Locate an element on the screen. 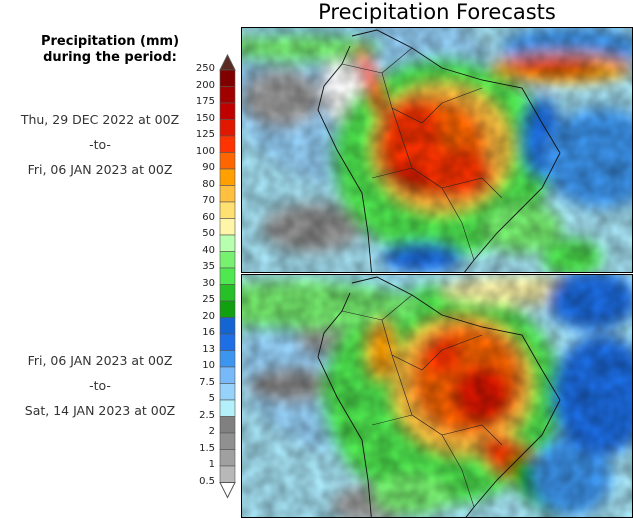  colorbar-tick-label: 1.5 is located at coordinates (207, 448).